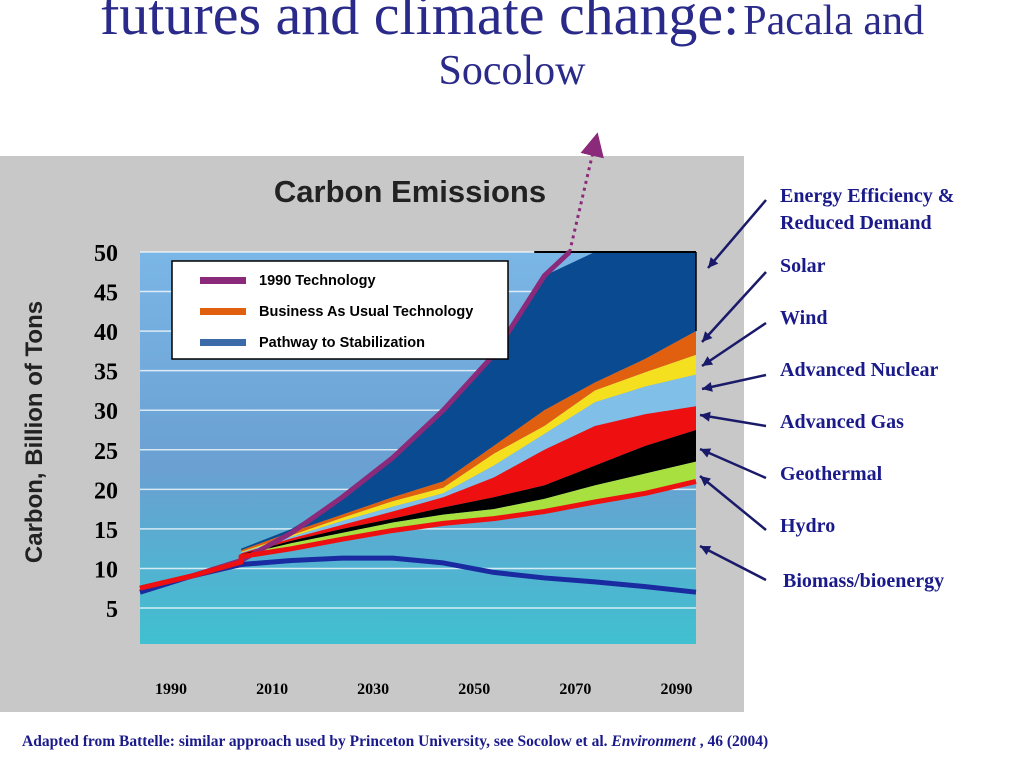 The height and width of the screenshot is (768, 1024). Describe the element at coordinates (864, 581) in the screenshot. I see `label-biomass: Biomass/bioenergy` at that location.